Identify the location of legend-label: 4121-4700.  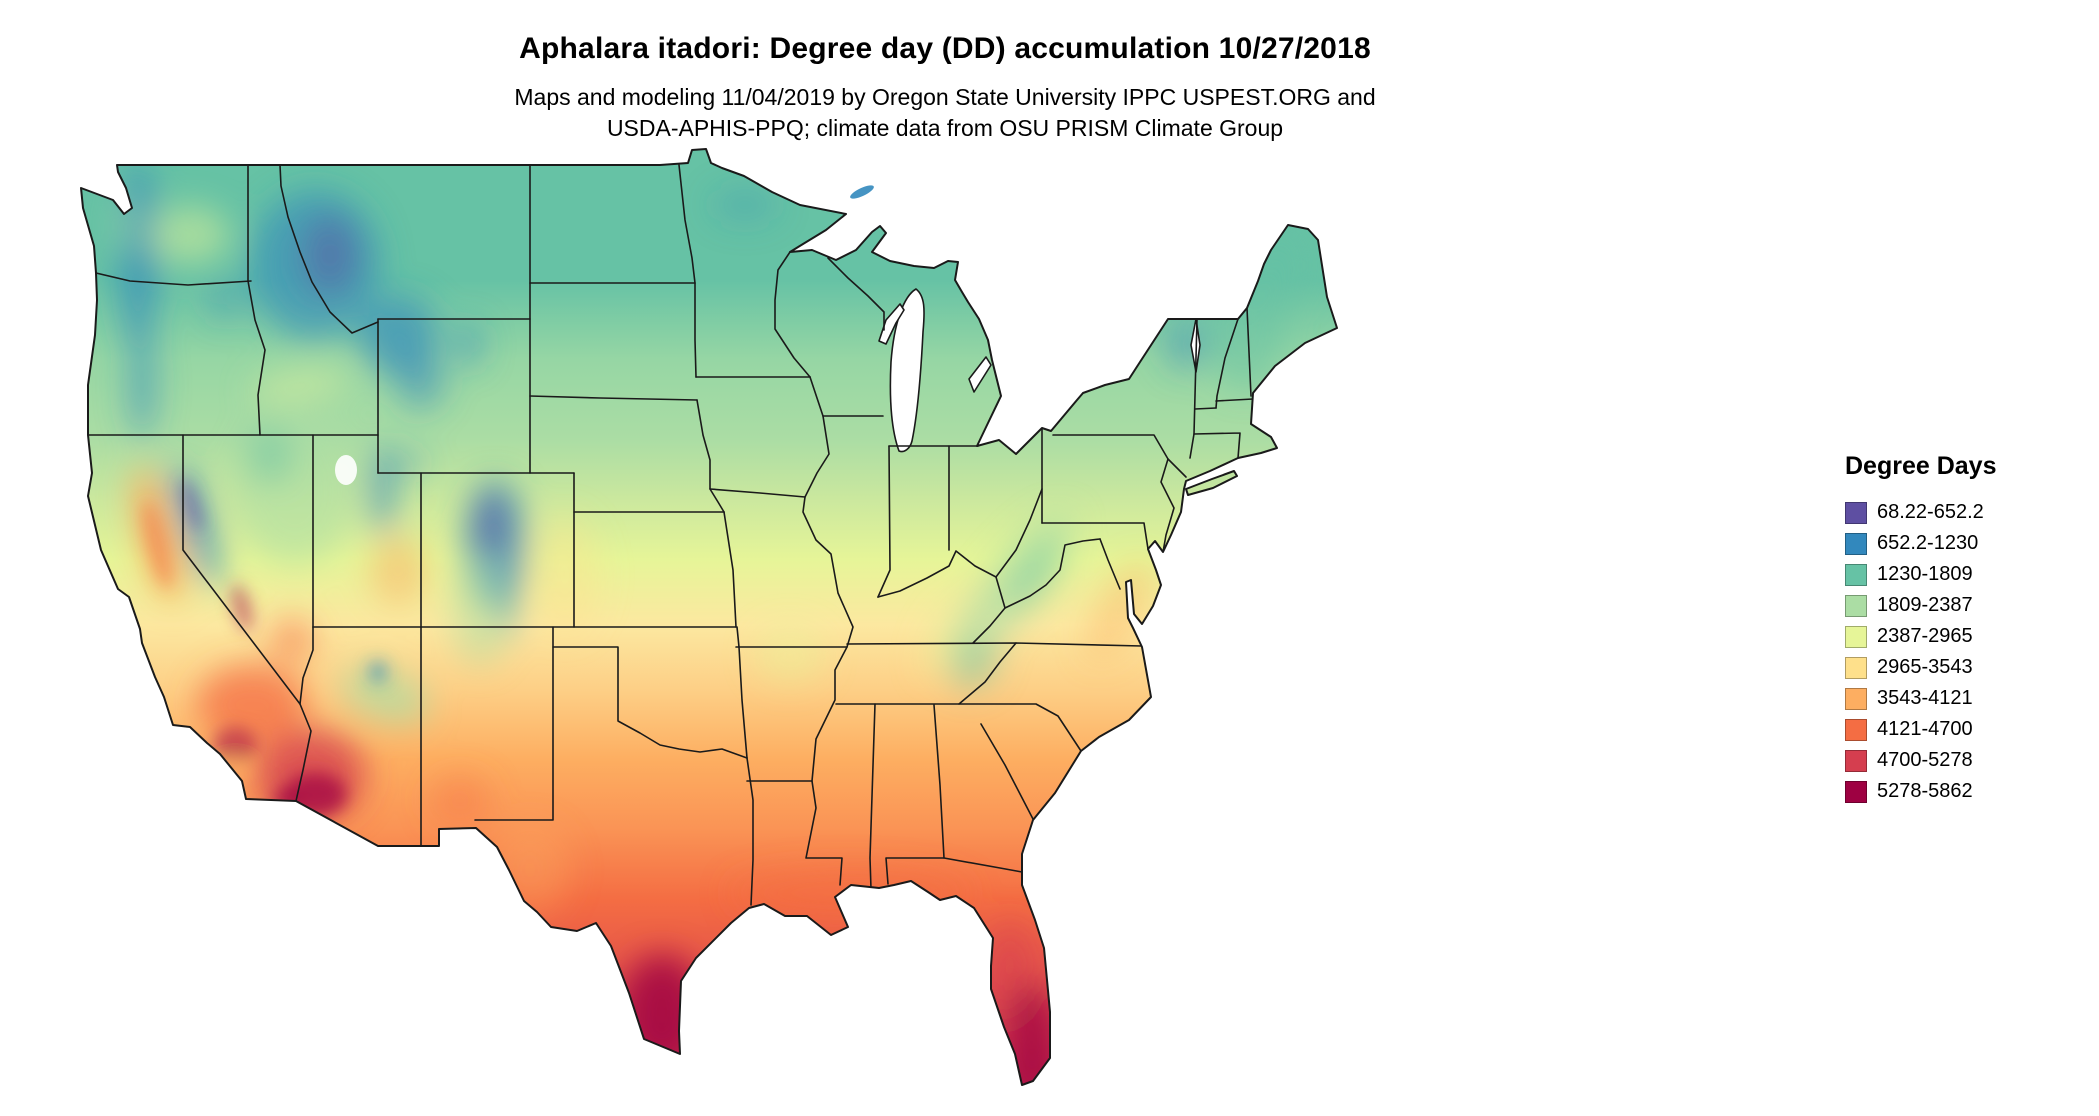
(1925, 729).